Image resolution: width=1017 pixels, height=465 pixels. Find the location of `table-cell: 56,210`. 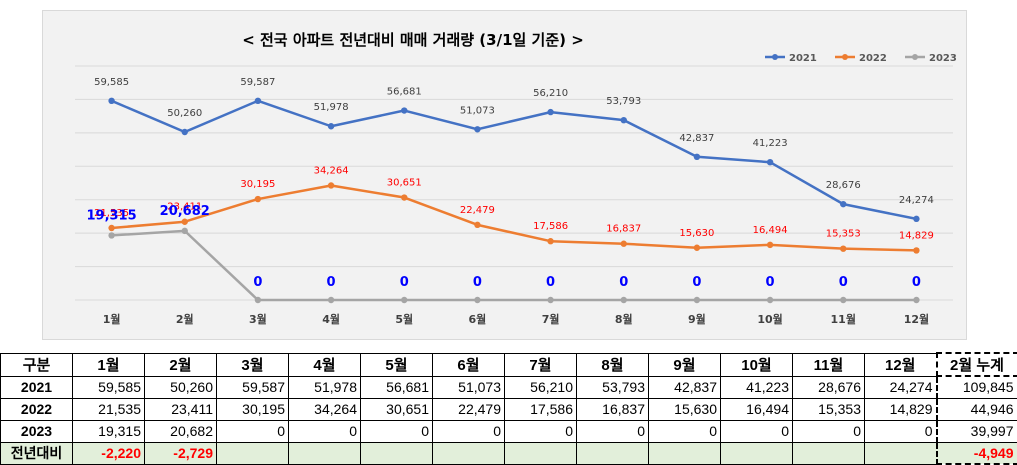

table-cell: 56,210 is located at coordinates (540, 387).